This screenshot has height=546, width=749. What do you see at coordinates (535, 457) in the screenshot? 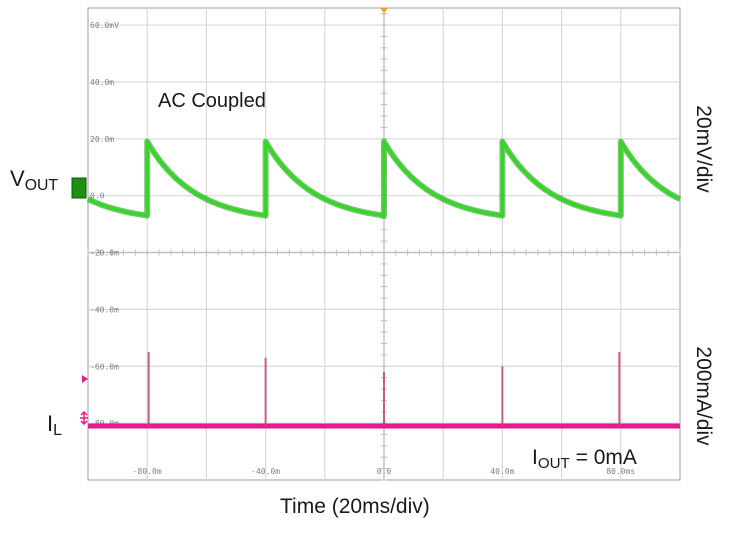
I see `iout-main: I` at bounding box center [535, 457].